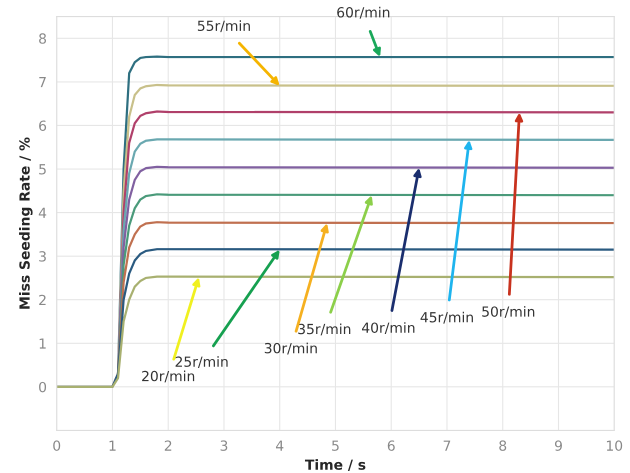 The height and width of the screenshot is (473, 630). Describe the element at coordinates (446, 318) in the screenshot. I see `annotation: 45r/min` at that location.